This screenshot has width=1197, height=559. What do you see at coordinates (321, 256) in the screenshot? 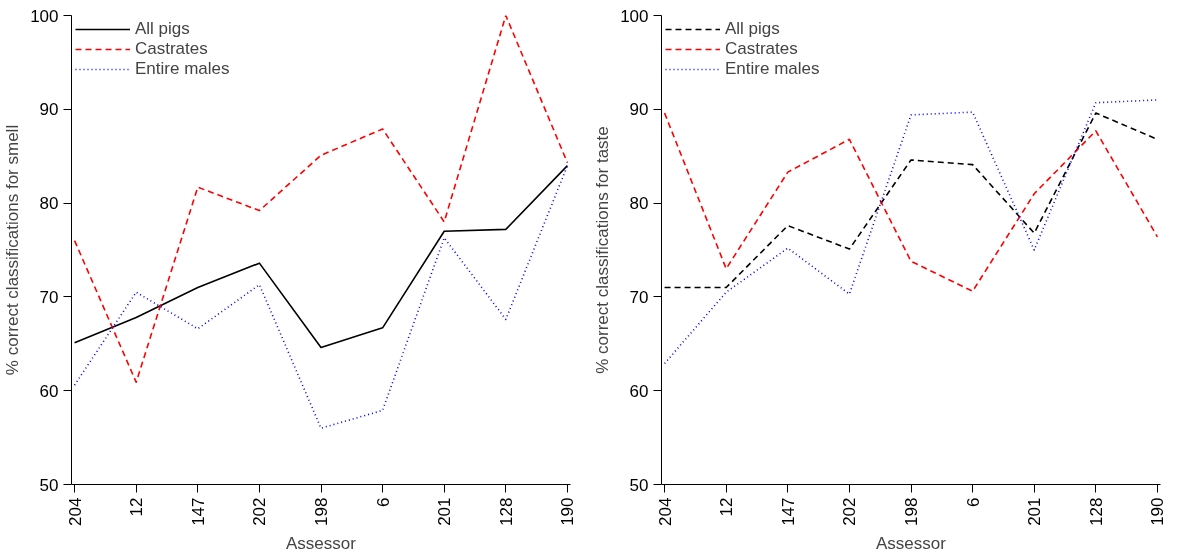
I see `line-series` at bounding box center [321, 256].